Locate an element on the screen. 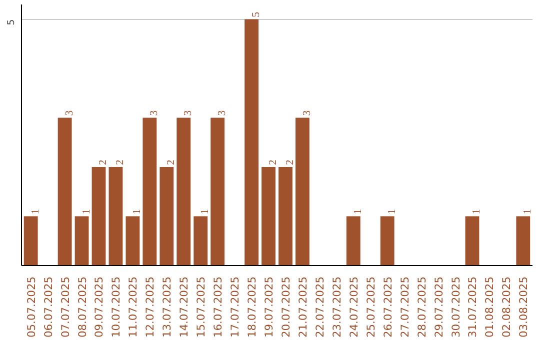  x-tick-label: 14.07.2025 is located at coordinates (184, 307).